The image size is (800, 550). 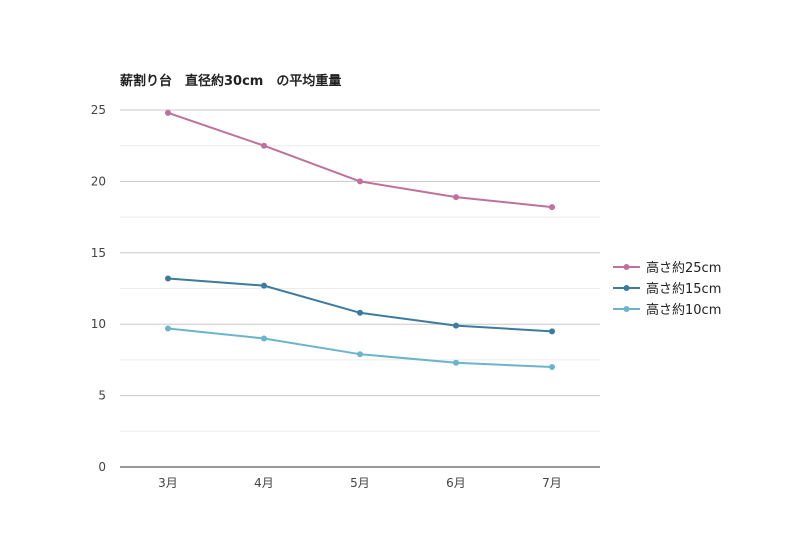 I want to click on legend-label: 高さ約10cm, so click(x=683, y=310).